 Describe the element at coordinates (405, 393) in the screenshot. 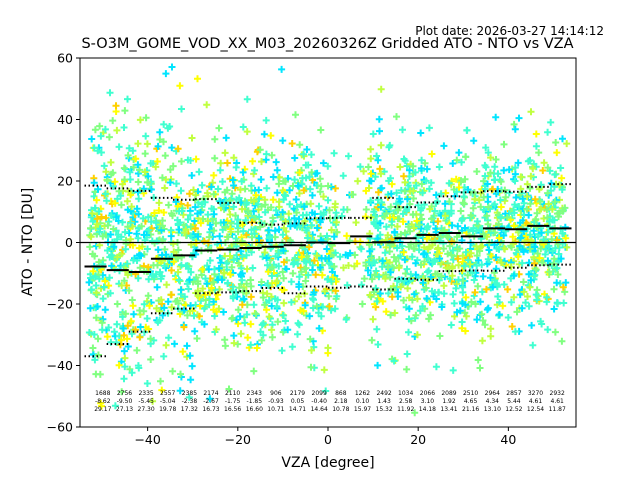

I see `stat-count-label: 1034` at that location.